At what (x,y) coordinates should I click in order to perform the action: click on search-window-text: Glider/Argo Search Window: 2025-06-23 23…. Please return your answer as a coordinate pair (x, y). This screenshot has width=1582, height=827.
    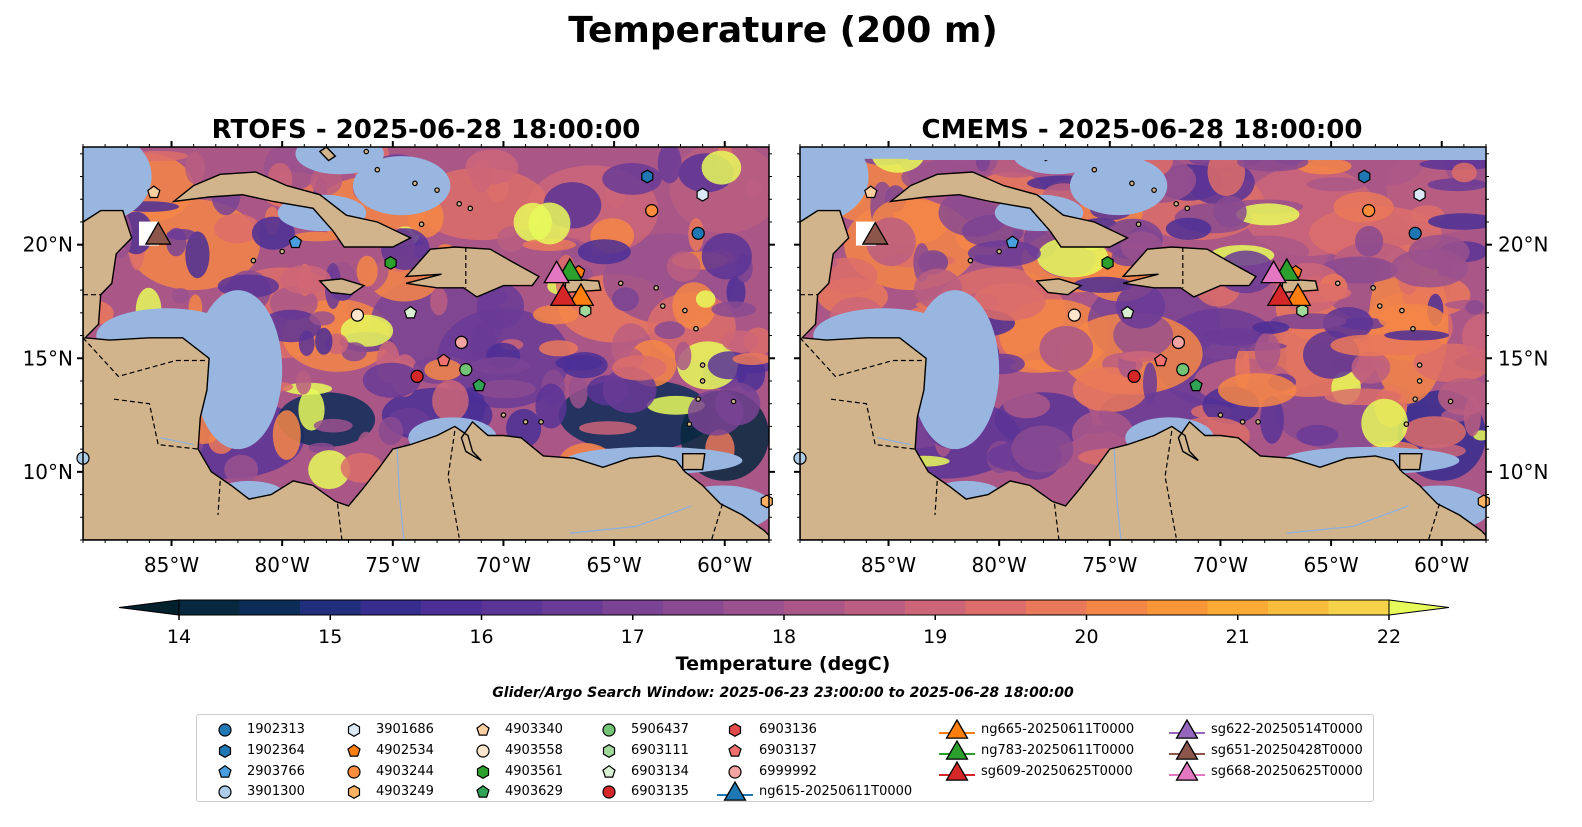
    Looking at the image, I should click on (783, 693).